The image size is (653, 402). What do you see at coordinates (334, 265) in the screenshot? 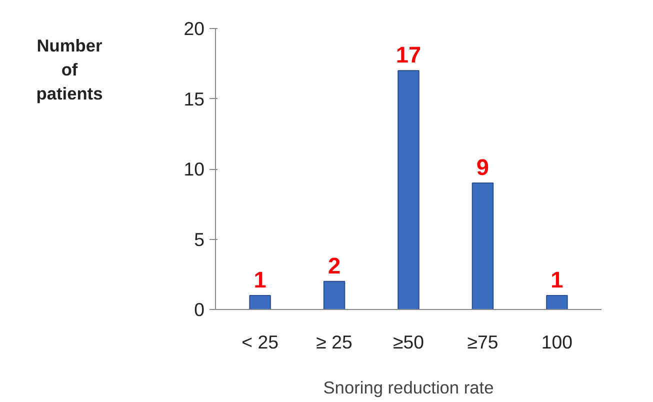
I see `data-label: 2` at bounding box center [334, 265].